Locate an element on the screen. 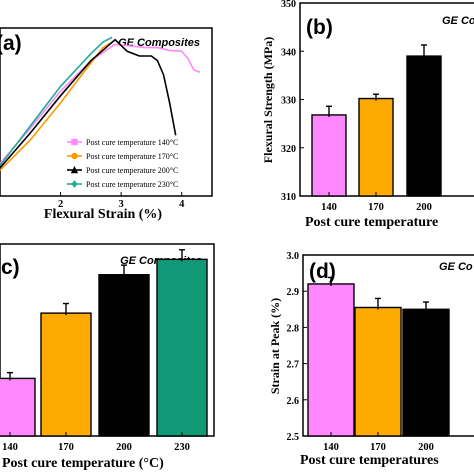 Image resolution: width=474 pixels, height=474 pixels. panel-d-x-ticks: 140 170 200 is located at coordinates (378, 442).